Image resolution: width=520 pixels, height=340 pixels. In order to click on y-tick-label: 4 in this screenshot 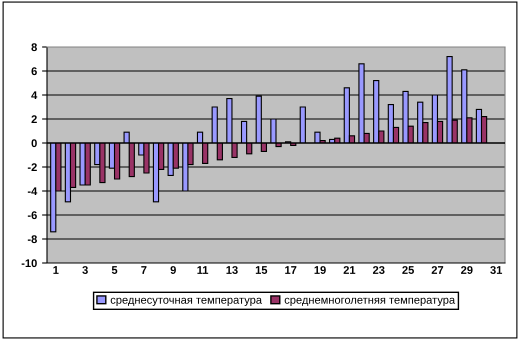, I will do `click(34, 95)`.